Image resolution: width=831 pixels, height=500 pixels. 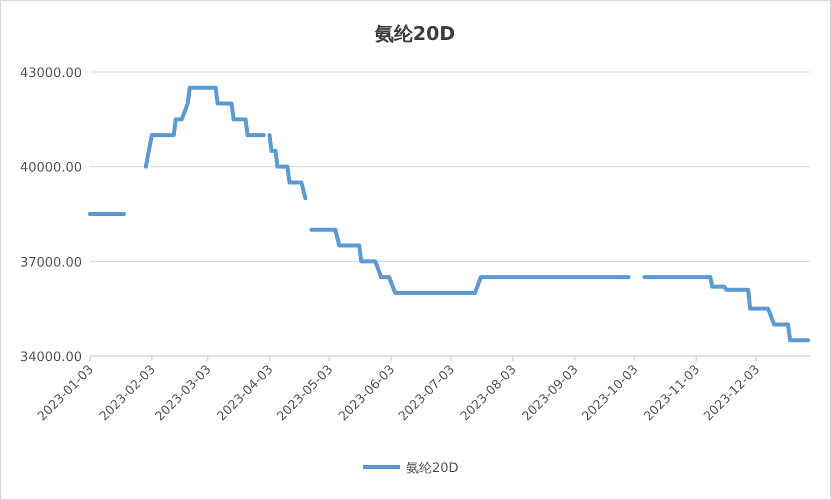 What do you see at coordinates (432, 468) in the screenshot?
I see `legend-label: 氨纶20D` at bounding box center [432, 468].